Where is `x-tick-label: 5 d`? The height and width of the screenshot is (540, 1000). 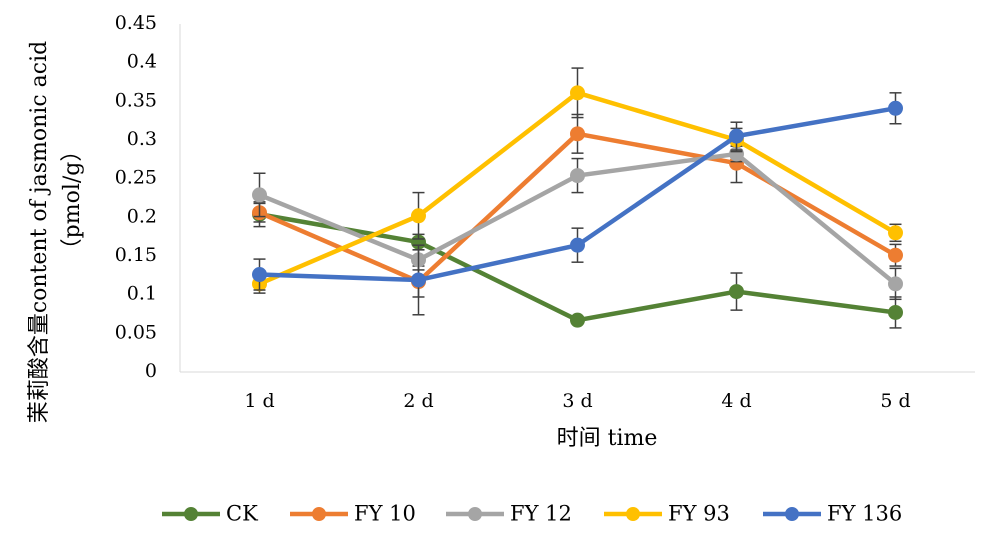 x-tick-label: 5 d is located at coordinates (895, 401).